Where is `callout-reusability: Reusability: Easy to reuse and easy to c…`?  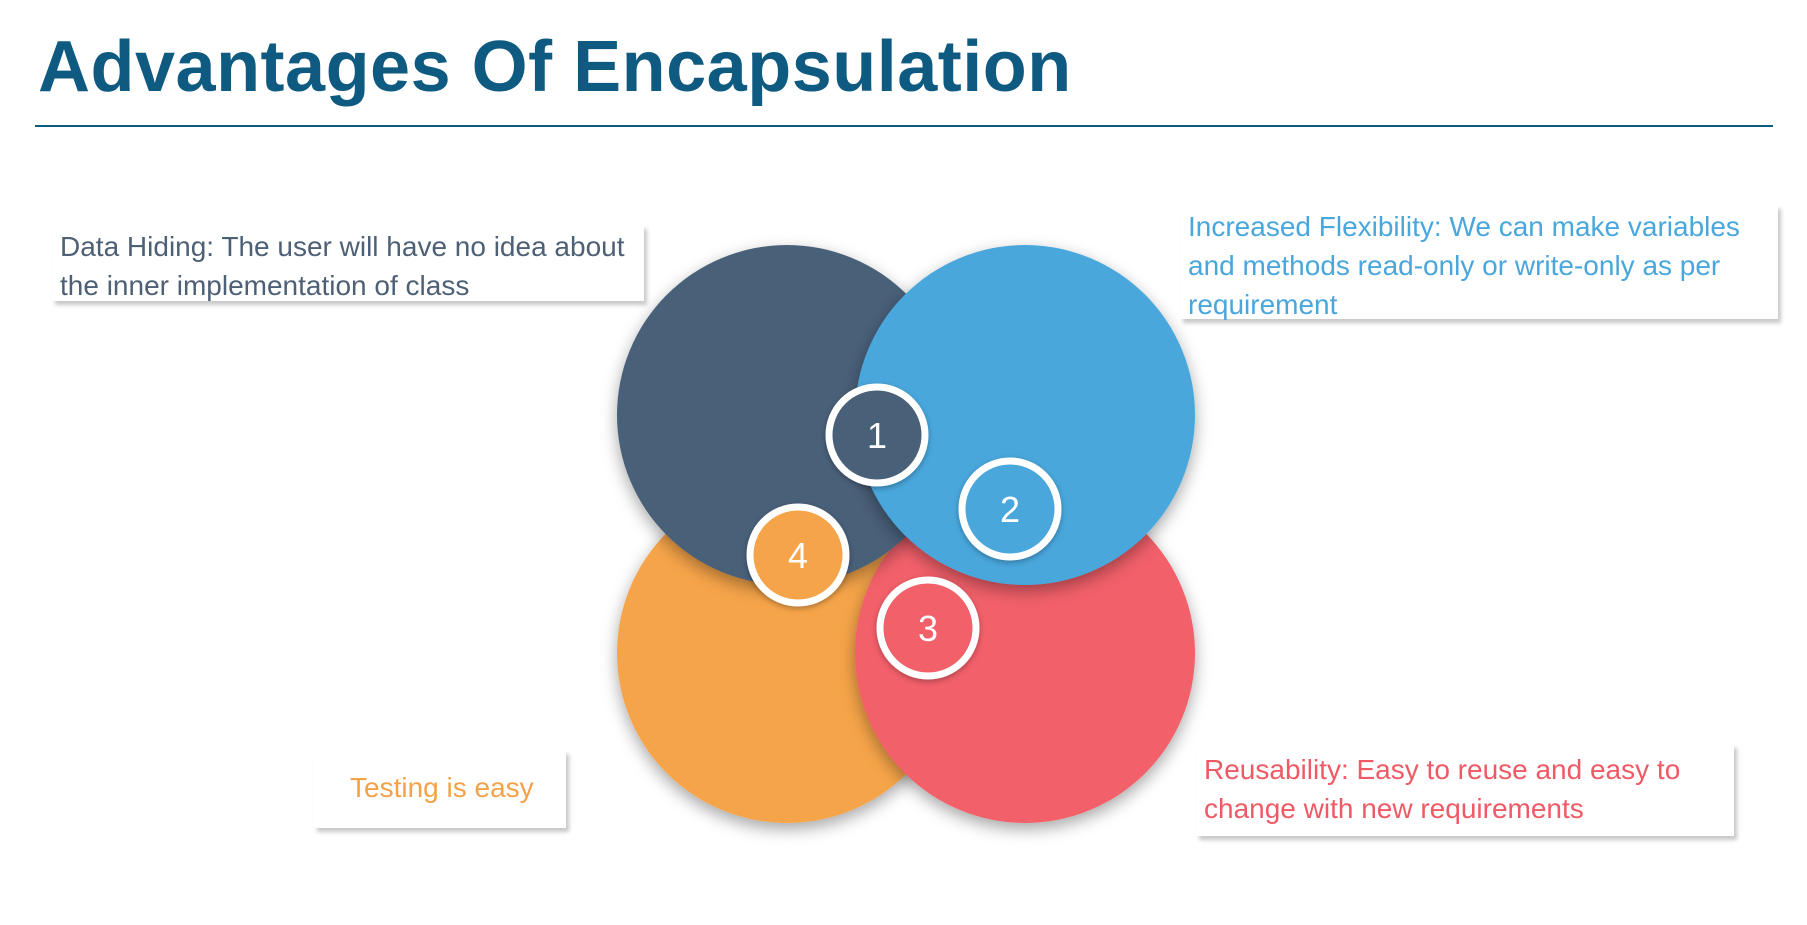 callout-reusability: Reusability: Easy to reuse and easy to c… is located at coordinates (1465, 790).